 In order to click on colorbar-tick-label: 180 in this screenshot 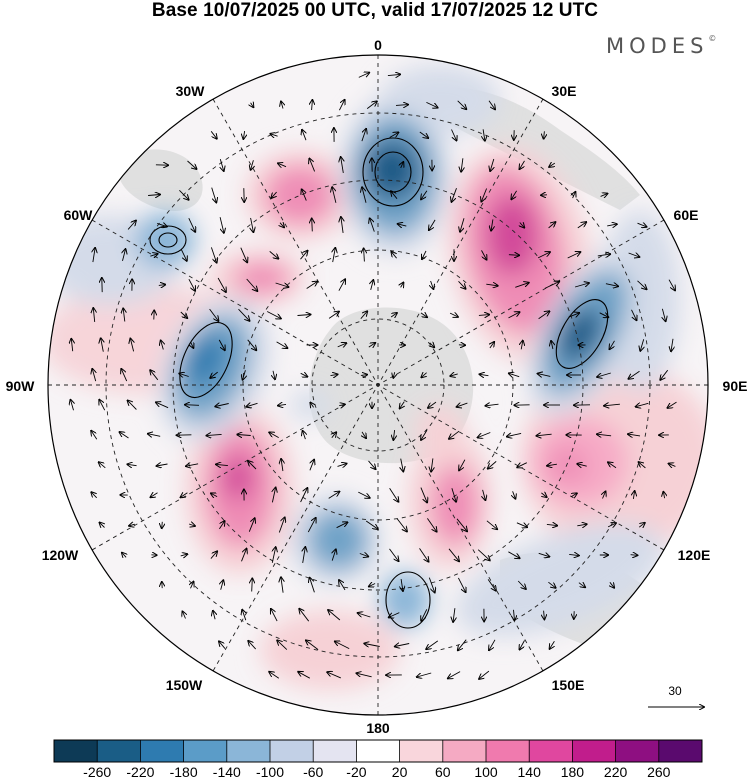, I will do `click(573, 772)`.